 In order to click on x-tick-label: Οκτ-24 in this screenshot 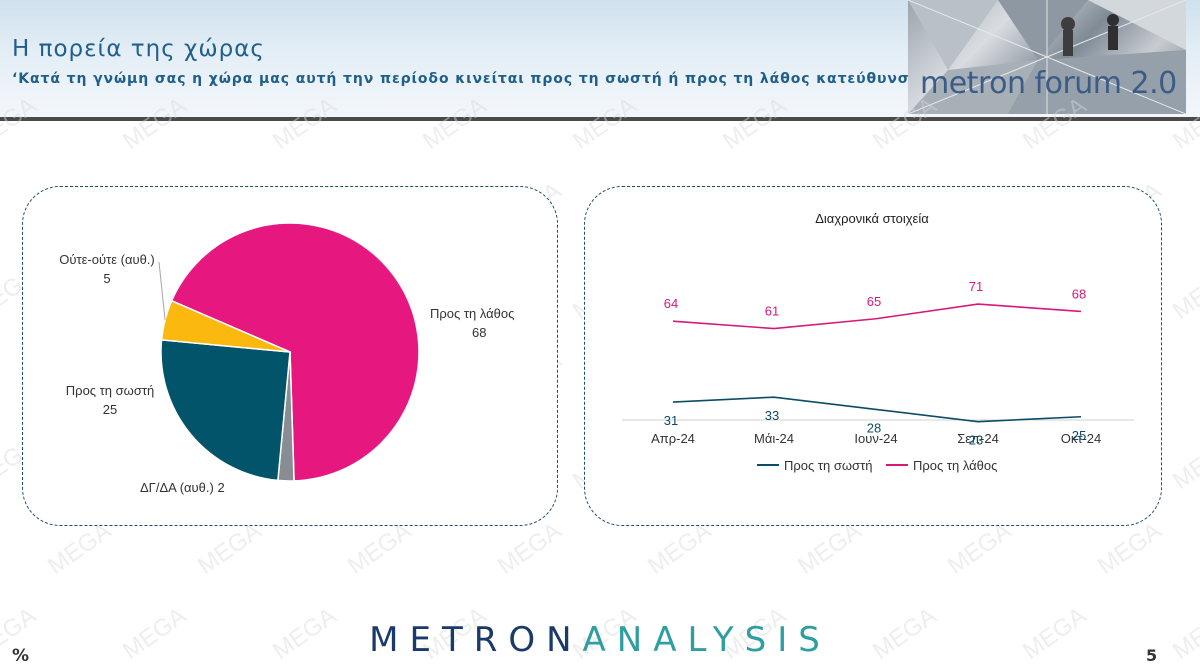, I will do `click(1081, 438)`.